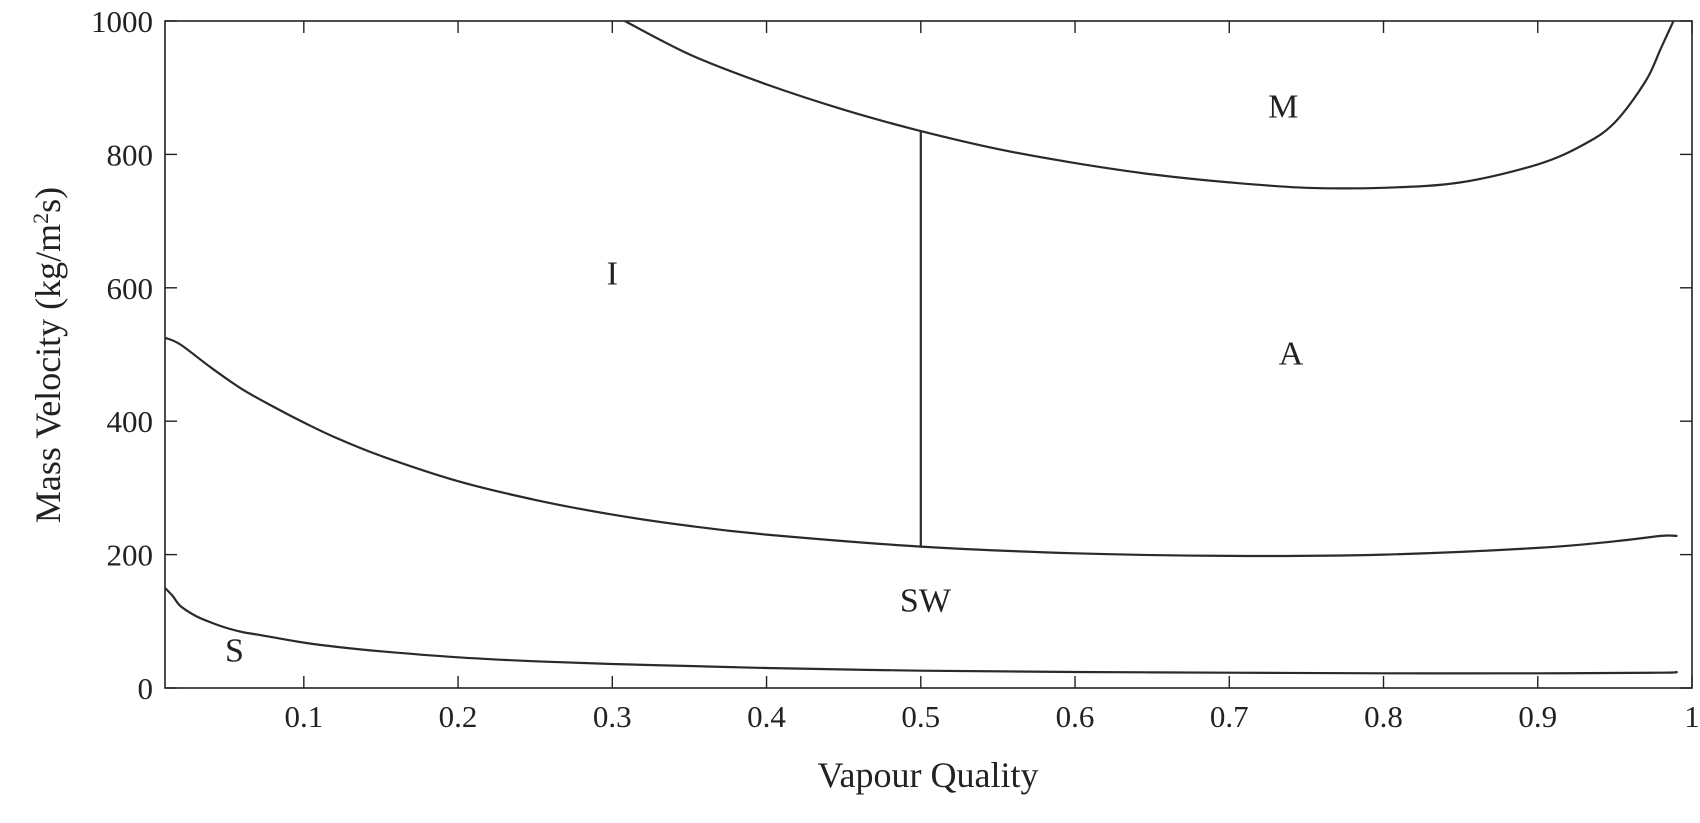 This screenshot has height=823, width=1700. Describe the element at coordinates (1291, 354) in the screenshot. I see `region-label: A` at that location.